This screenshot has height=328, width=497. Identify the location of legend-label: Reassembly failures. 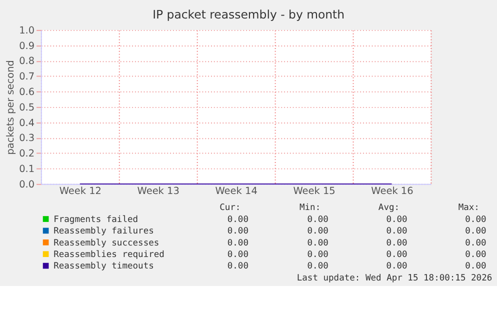
(104, 231).